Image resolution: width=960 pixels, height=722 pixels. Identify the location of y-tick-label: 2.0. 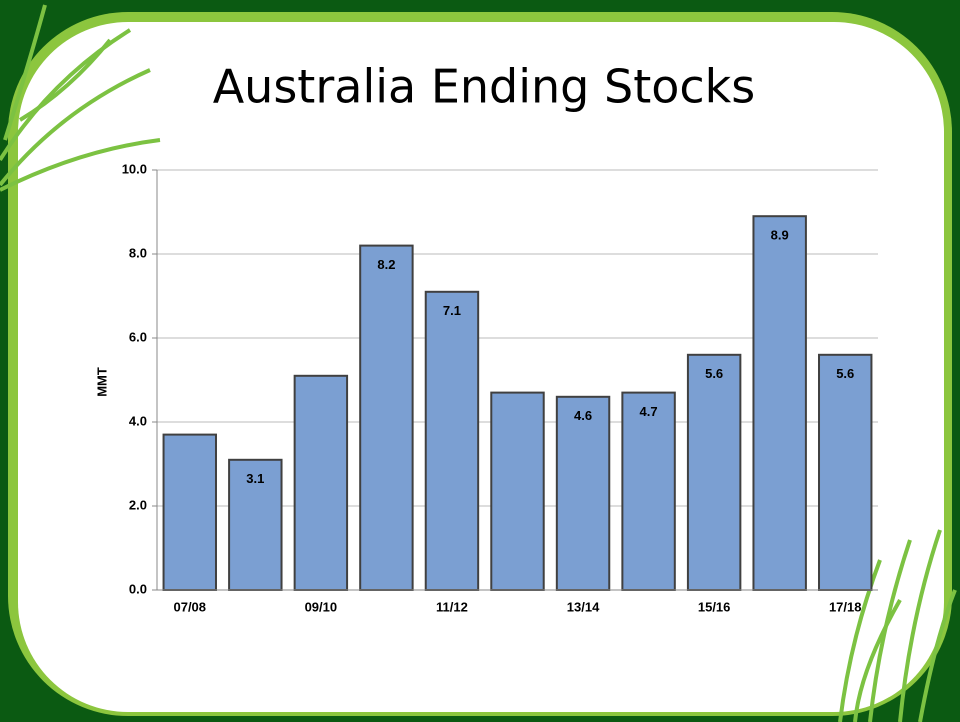
(138, 504).